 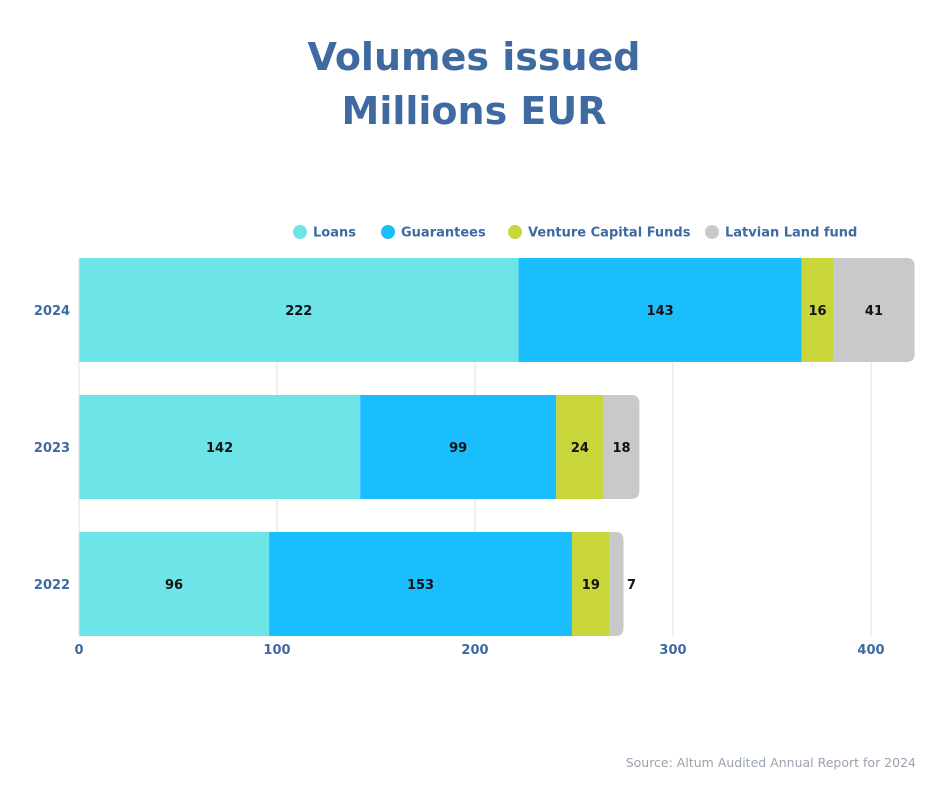 I want to click on category-label: 2022, so click(x=52, y=585).